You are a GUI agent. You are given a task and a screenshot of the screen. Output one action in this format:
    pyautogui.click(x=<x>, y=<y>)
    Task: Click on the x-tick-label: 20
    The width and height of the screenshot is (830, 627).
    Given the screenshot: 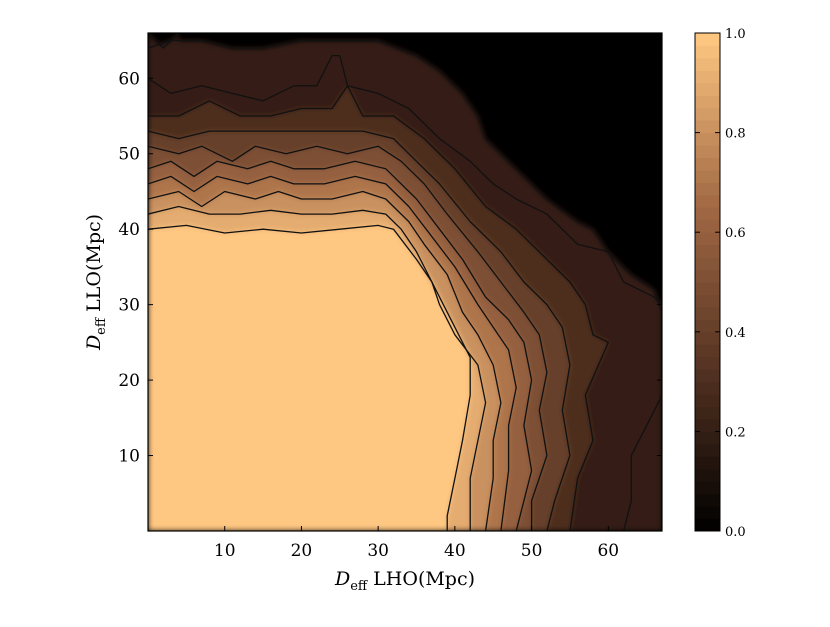 What is the action you would take?
    pyautogui.click(x=302, y=551)
    